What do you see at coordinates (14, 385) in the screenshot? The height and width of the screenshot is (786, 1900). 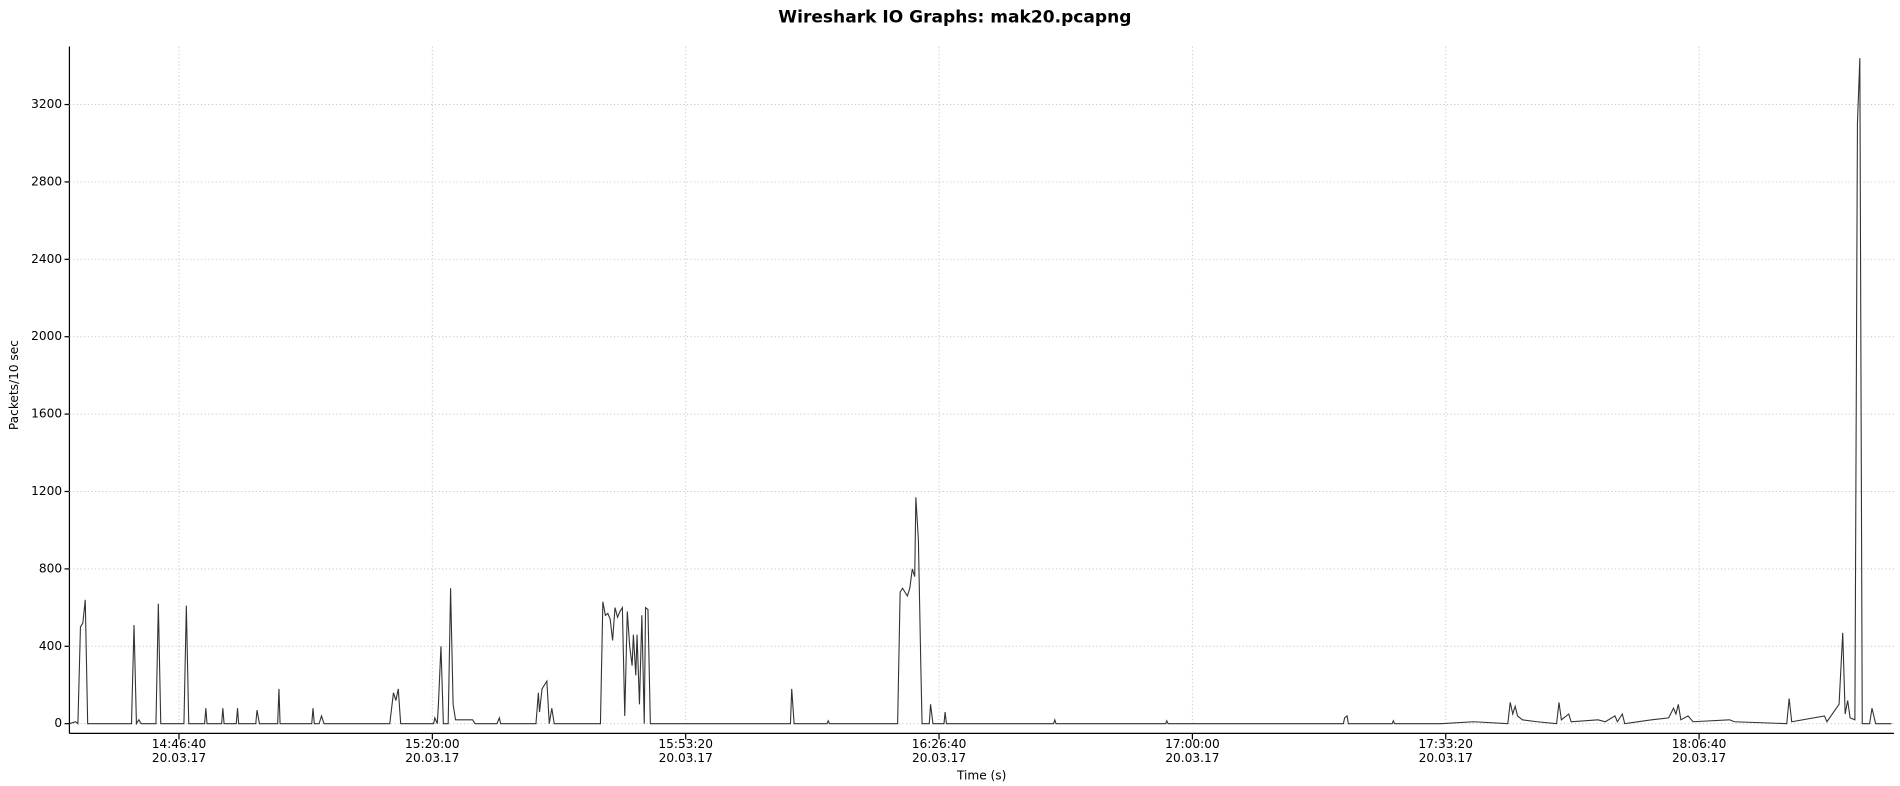 I see `y-axis-label: Packets/10 sec` at bounding box center [14, 385].